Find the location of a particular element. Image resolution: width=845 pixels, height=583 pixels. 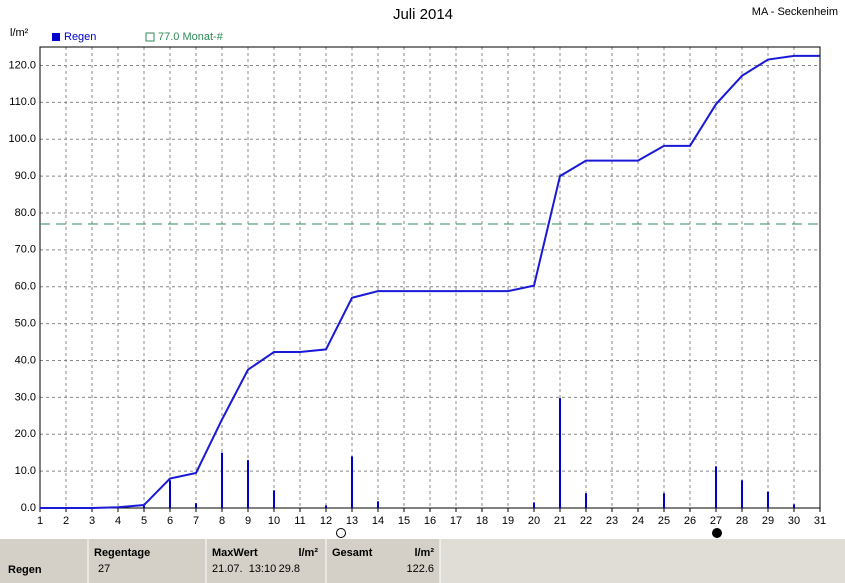

y-tick-label: 70.0 is located at coordinates (25, 250).